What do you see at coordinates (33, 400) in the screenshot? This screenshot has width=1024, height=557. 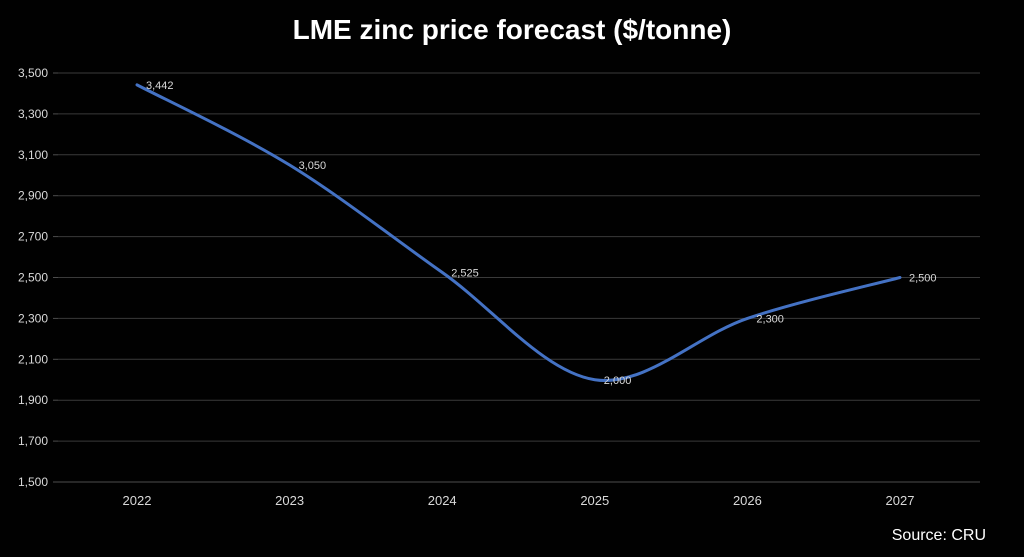 I see `y-tick-label: 1,900` at bounding box center [33, 400].